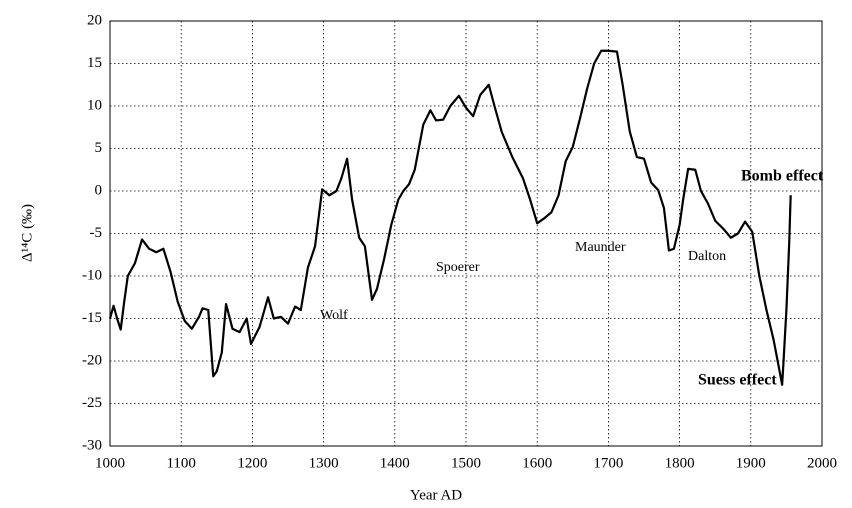  What do you see at coordinates (92, 360) in the screenshot?
I see `y-tick-label: -20` at bounding box center [92, 360].